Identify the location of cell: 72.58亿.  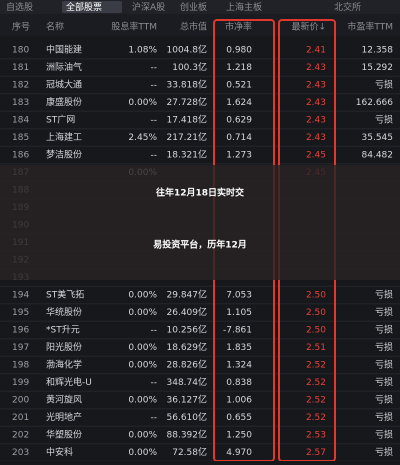
(189, 452).